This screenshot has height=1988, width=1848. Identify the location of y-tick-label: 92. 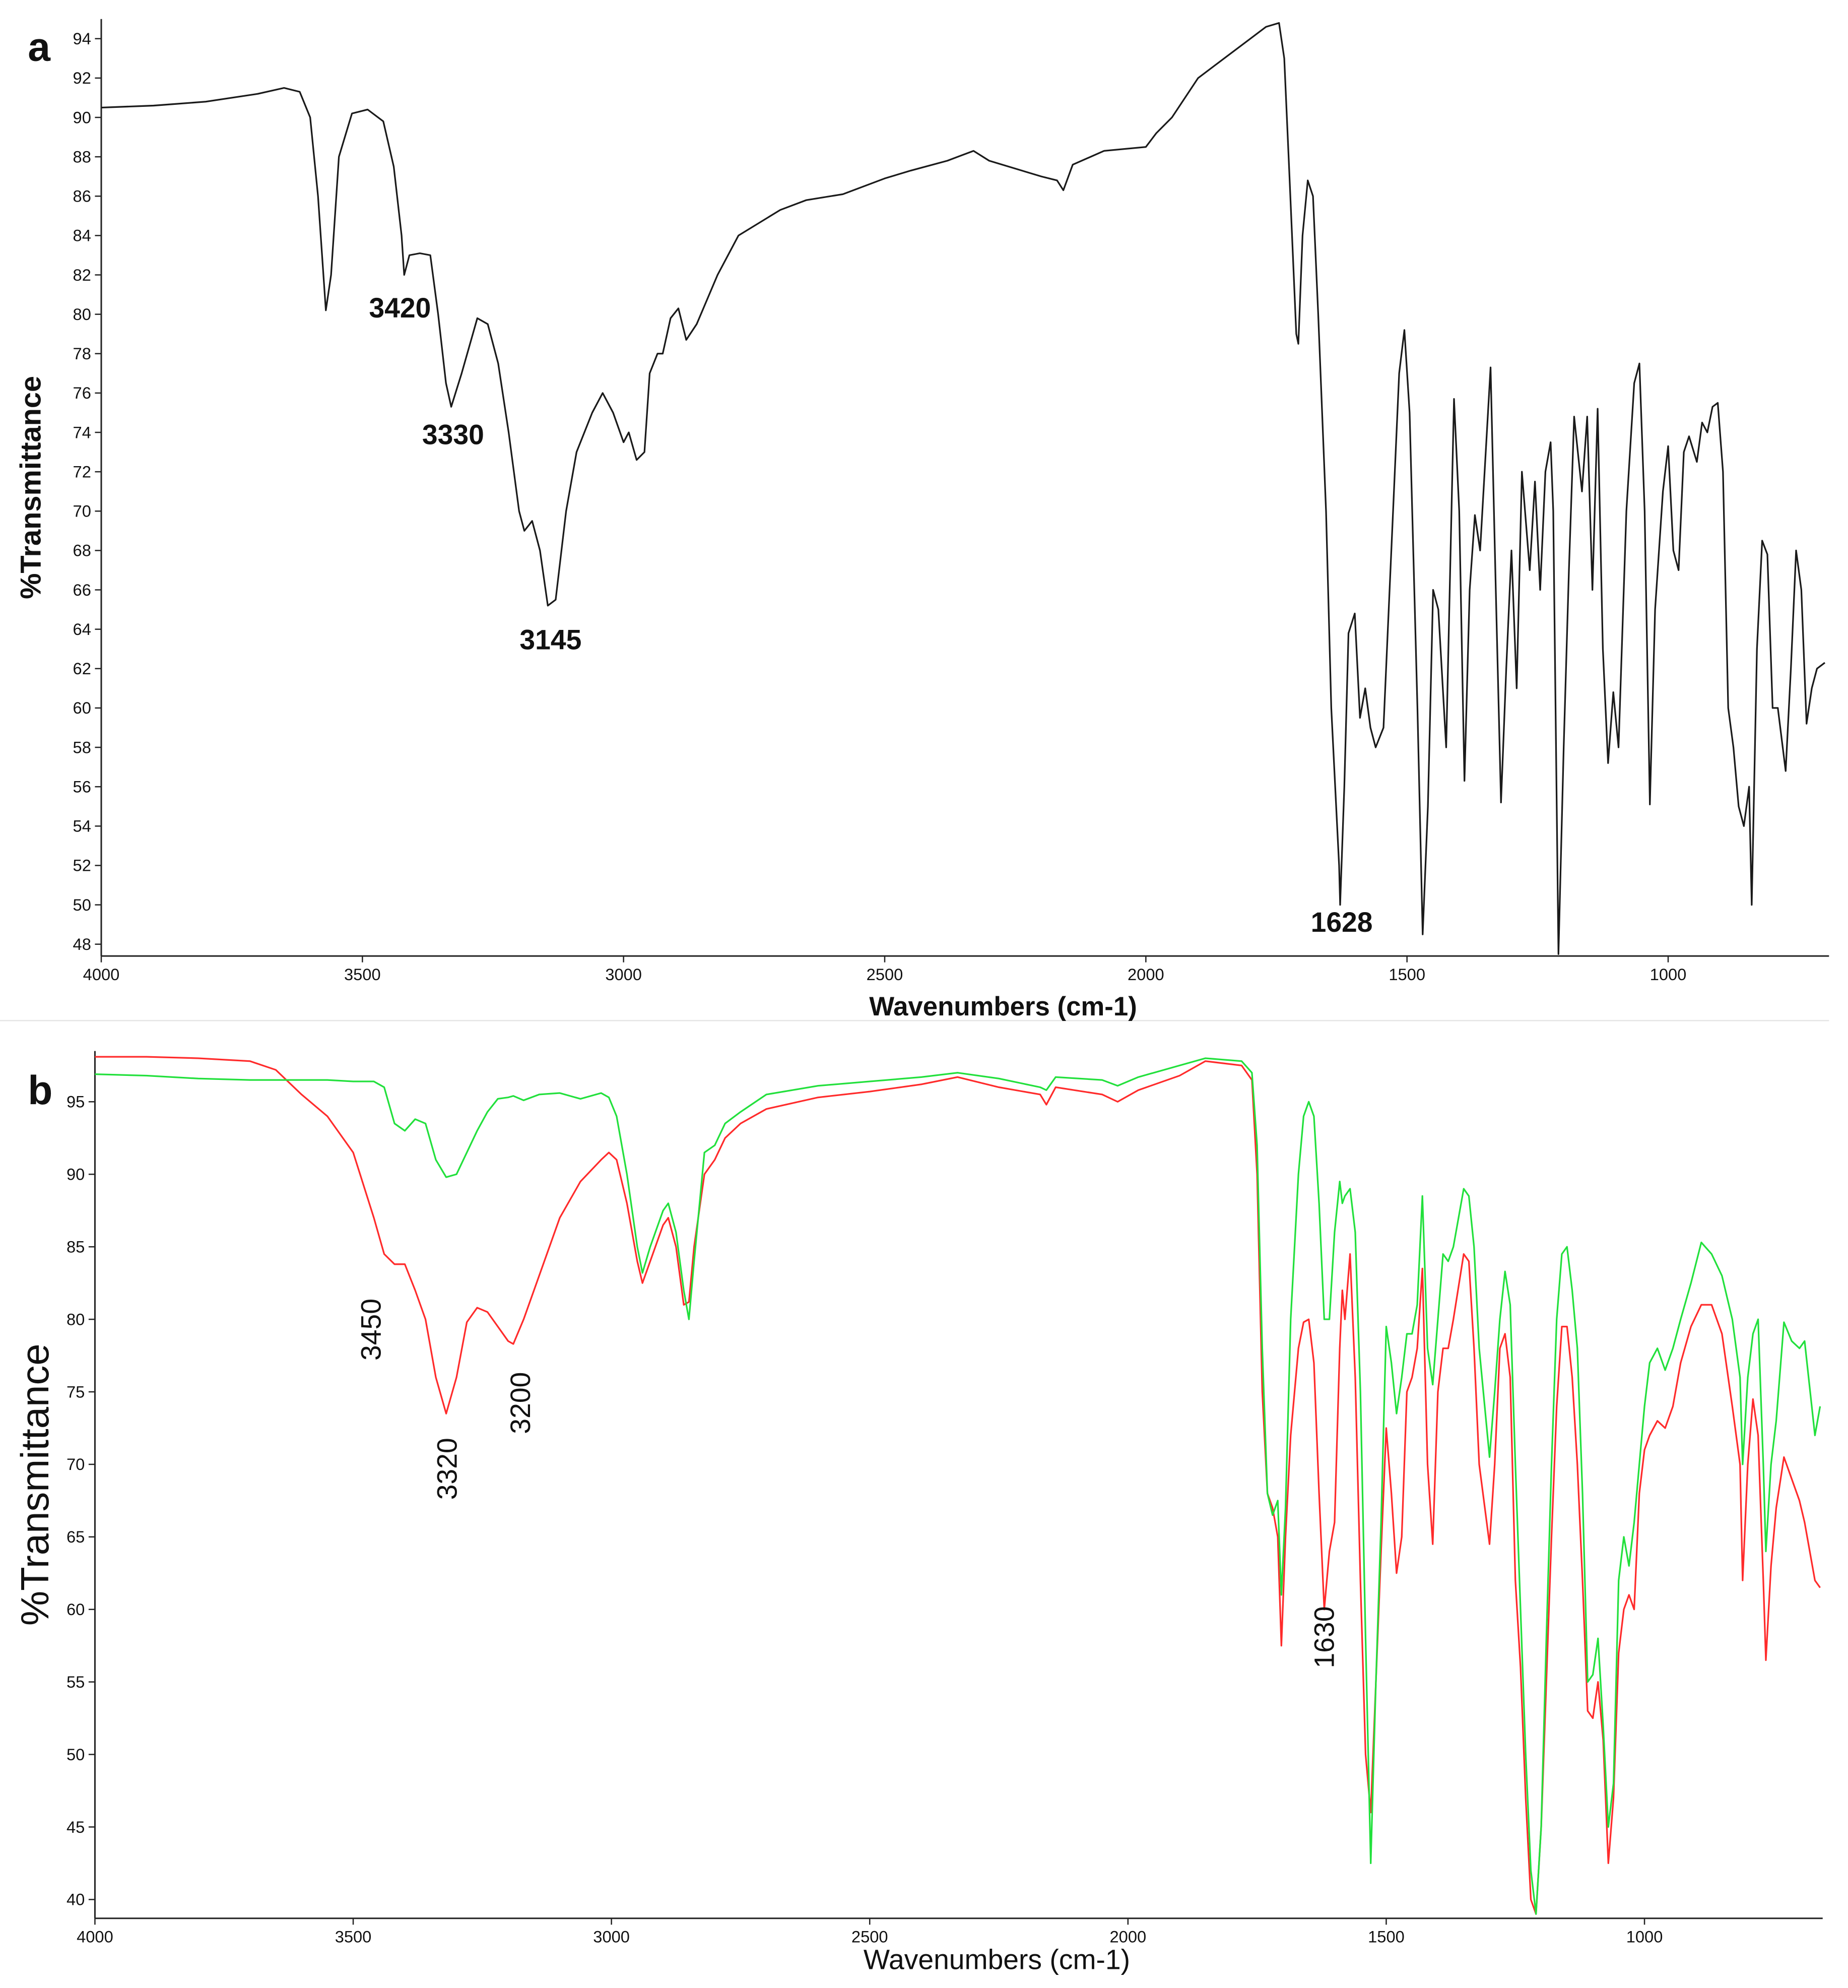
(82, 78).